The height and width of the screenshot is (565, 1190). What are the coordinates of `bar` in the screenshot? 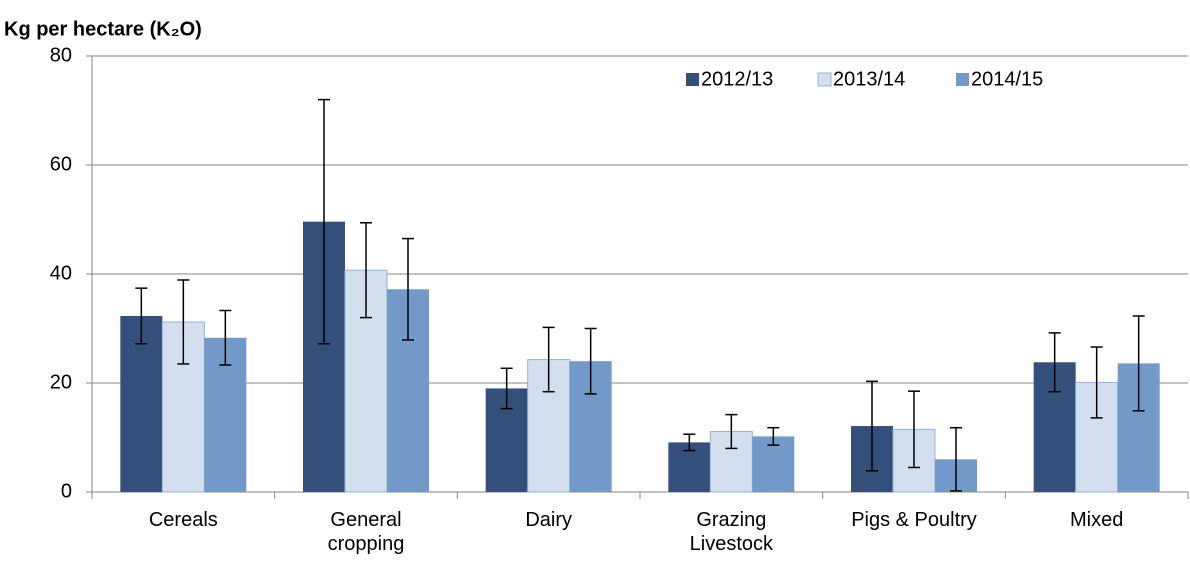 It's located at (141, 403).